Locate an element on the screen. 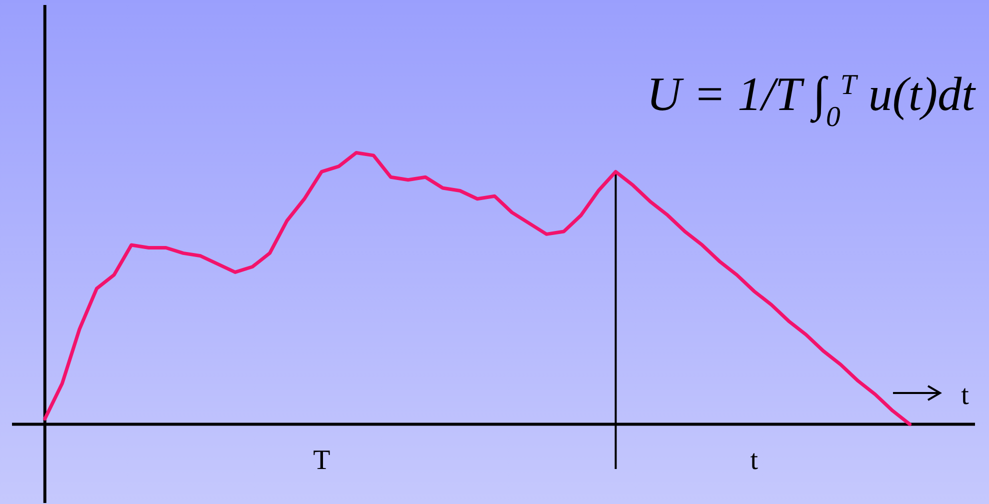 This screenshot has height=504, width=989. x-axis-title: t is located at coordinates (965, 395).